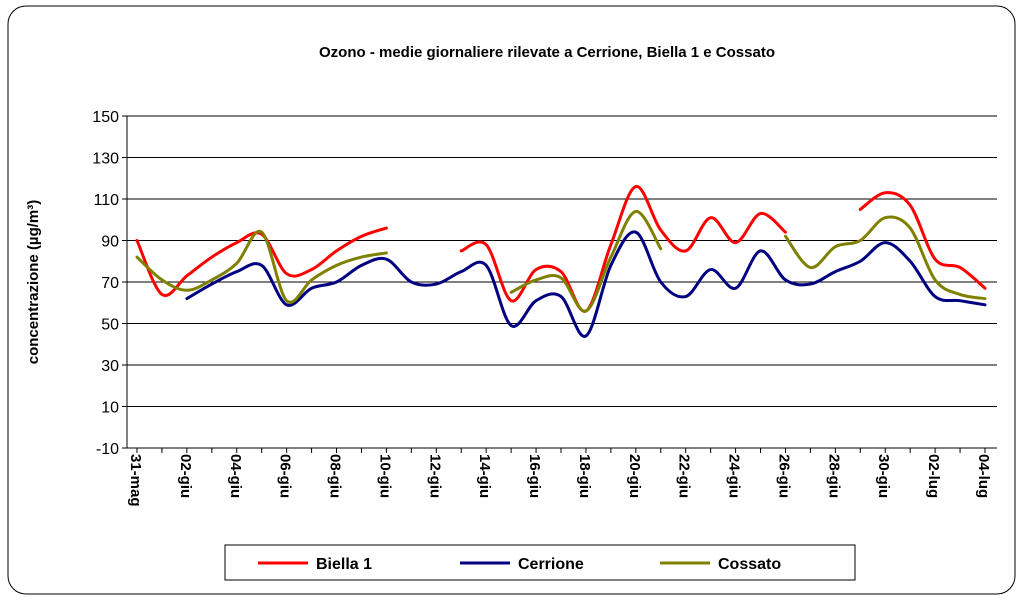  I want to click on y-tick-label: 130, so click(105, 159).